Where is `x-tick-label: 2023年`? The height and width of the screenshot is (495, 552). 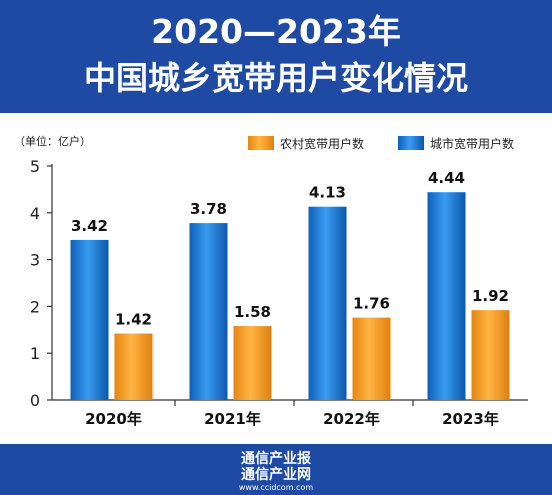
x-tick-label: 2023年 is located at coordinates (470, 419).